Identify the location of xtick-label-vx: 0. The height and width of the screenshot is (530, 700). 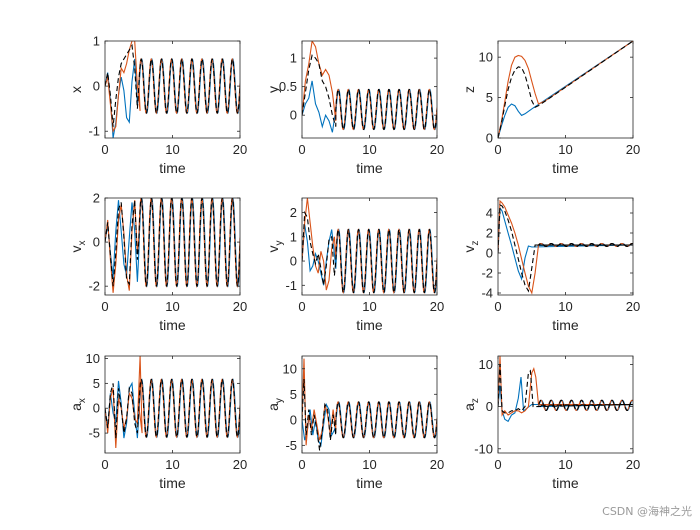
(104, 306).